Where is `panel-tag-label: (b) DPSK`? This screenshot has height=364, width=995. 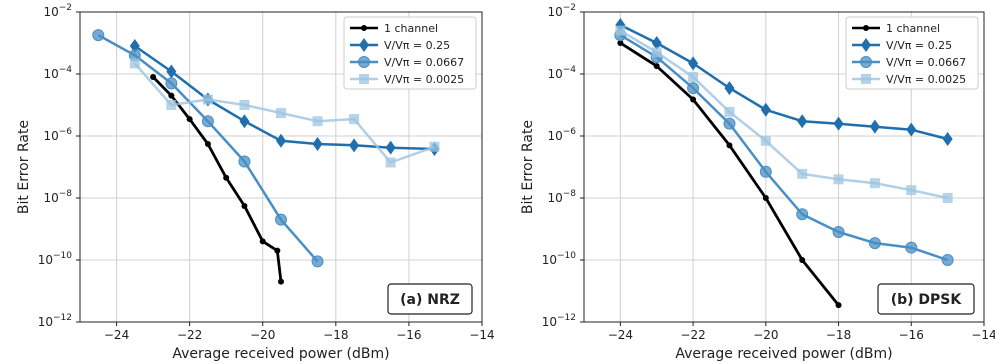
panel-tag-label: (b) DPSK is located at coordinates (927, 300).